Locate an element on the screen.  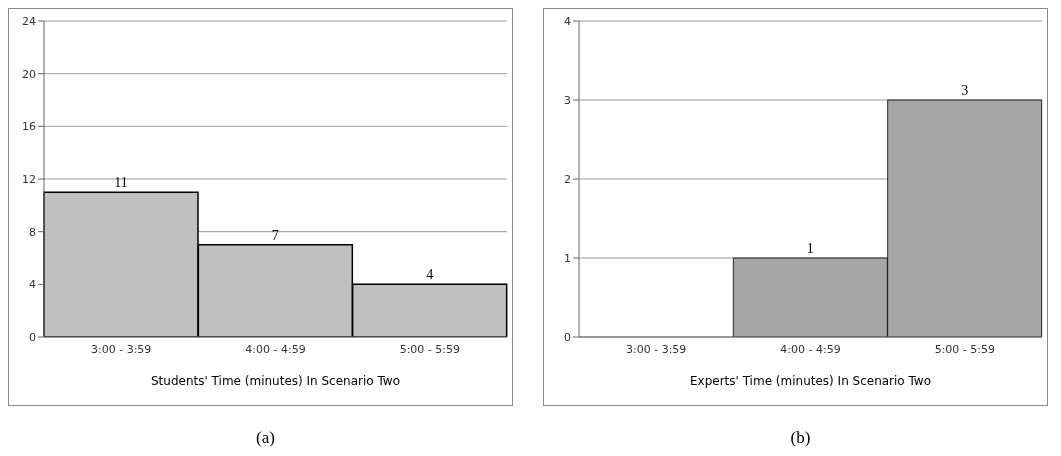
y-tick-label: 16 is located at coordinates (29, 127).